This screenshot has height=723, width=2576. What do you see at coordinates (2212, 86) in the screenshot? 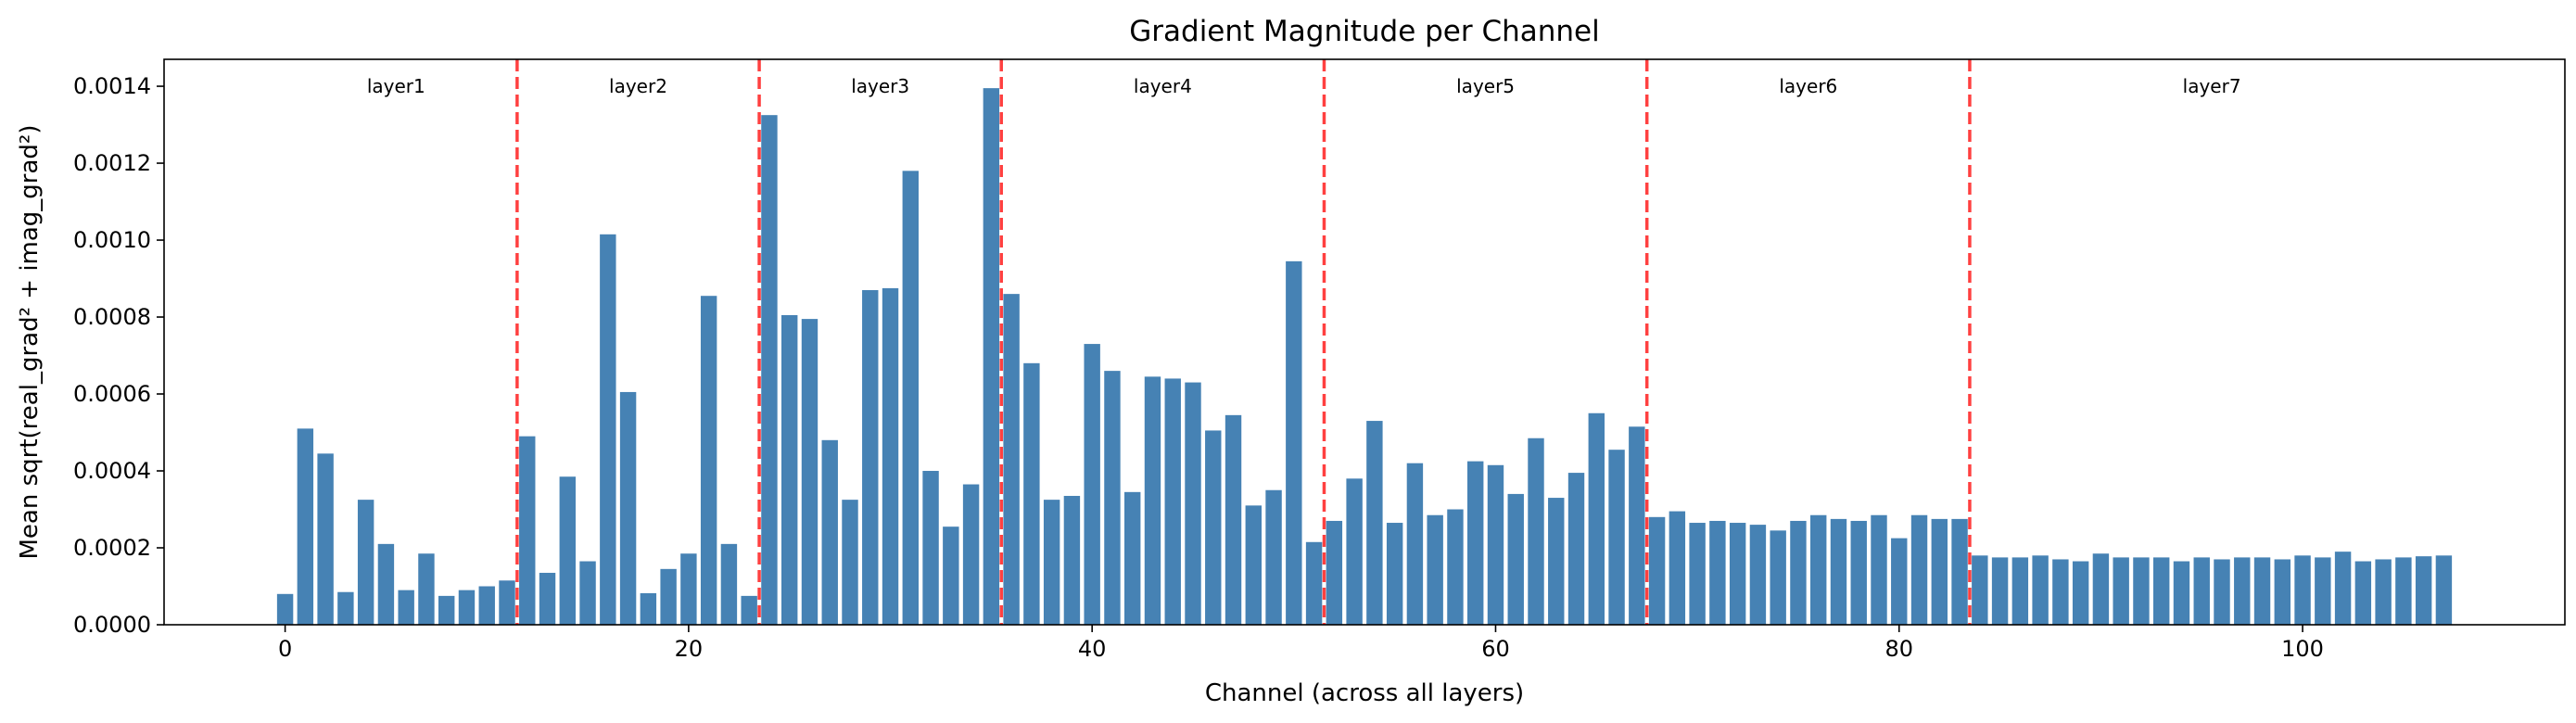
I see `layer-label-7: layer7` at bounding box center [2212, 86].